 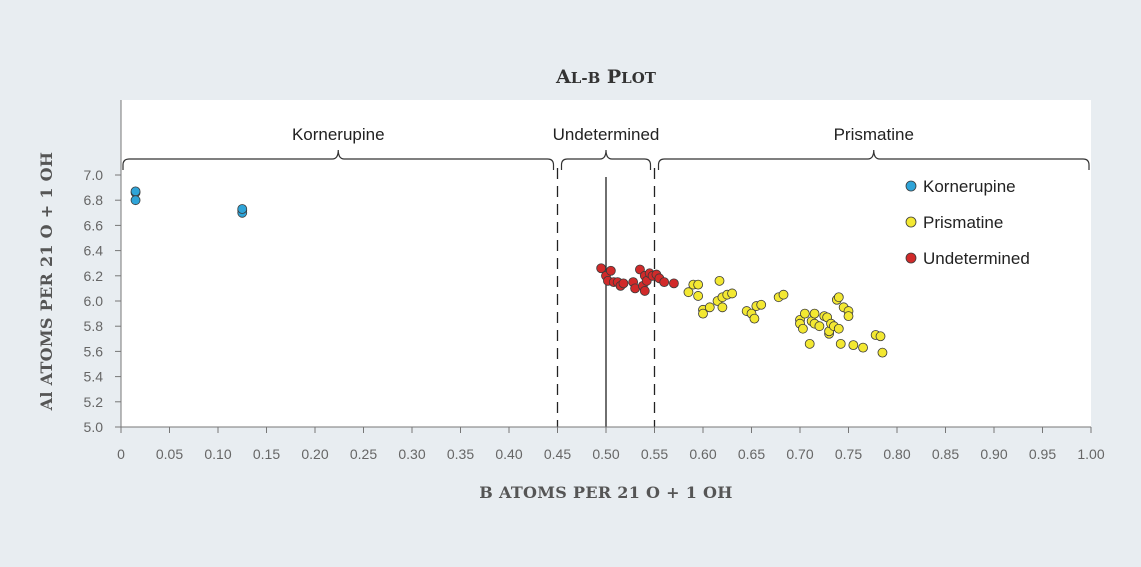 I want to click on x-tick-label: 0.70, so click(x=799, y=454).